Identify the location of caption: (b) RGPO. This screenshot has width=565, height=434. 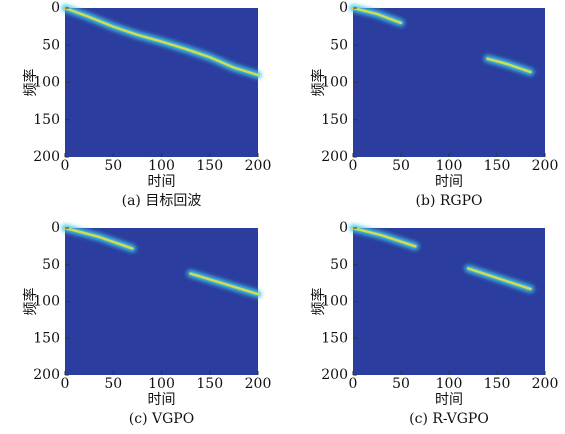
(449, 201).